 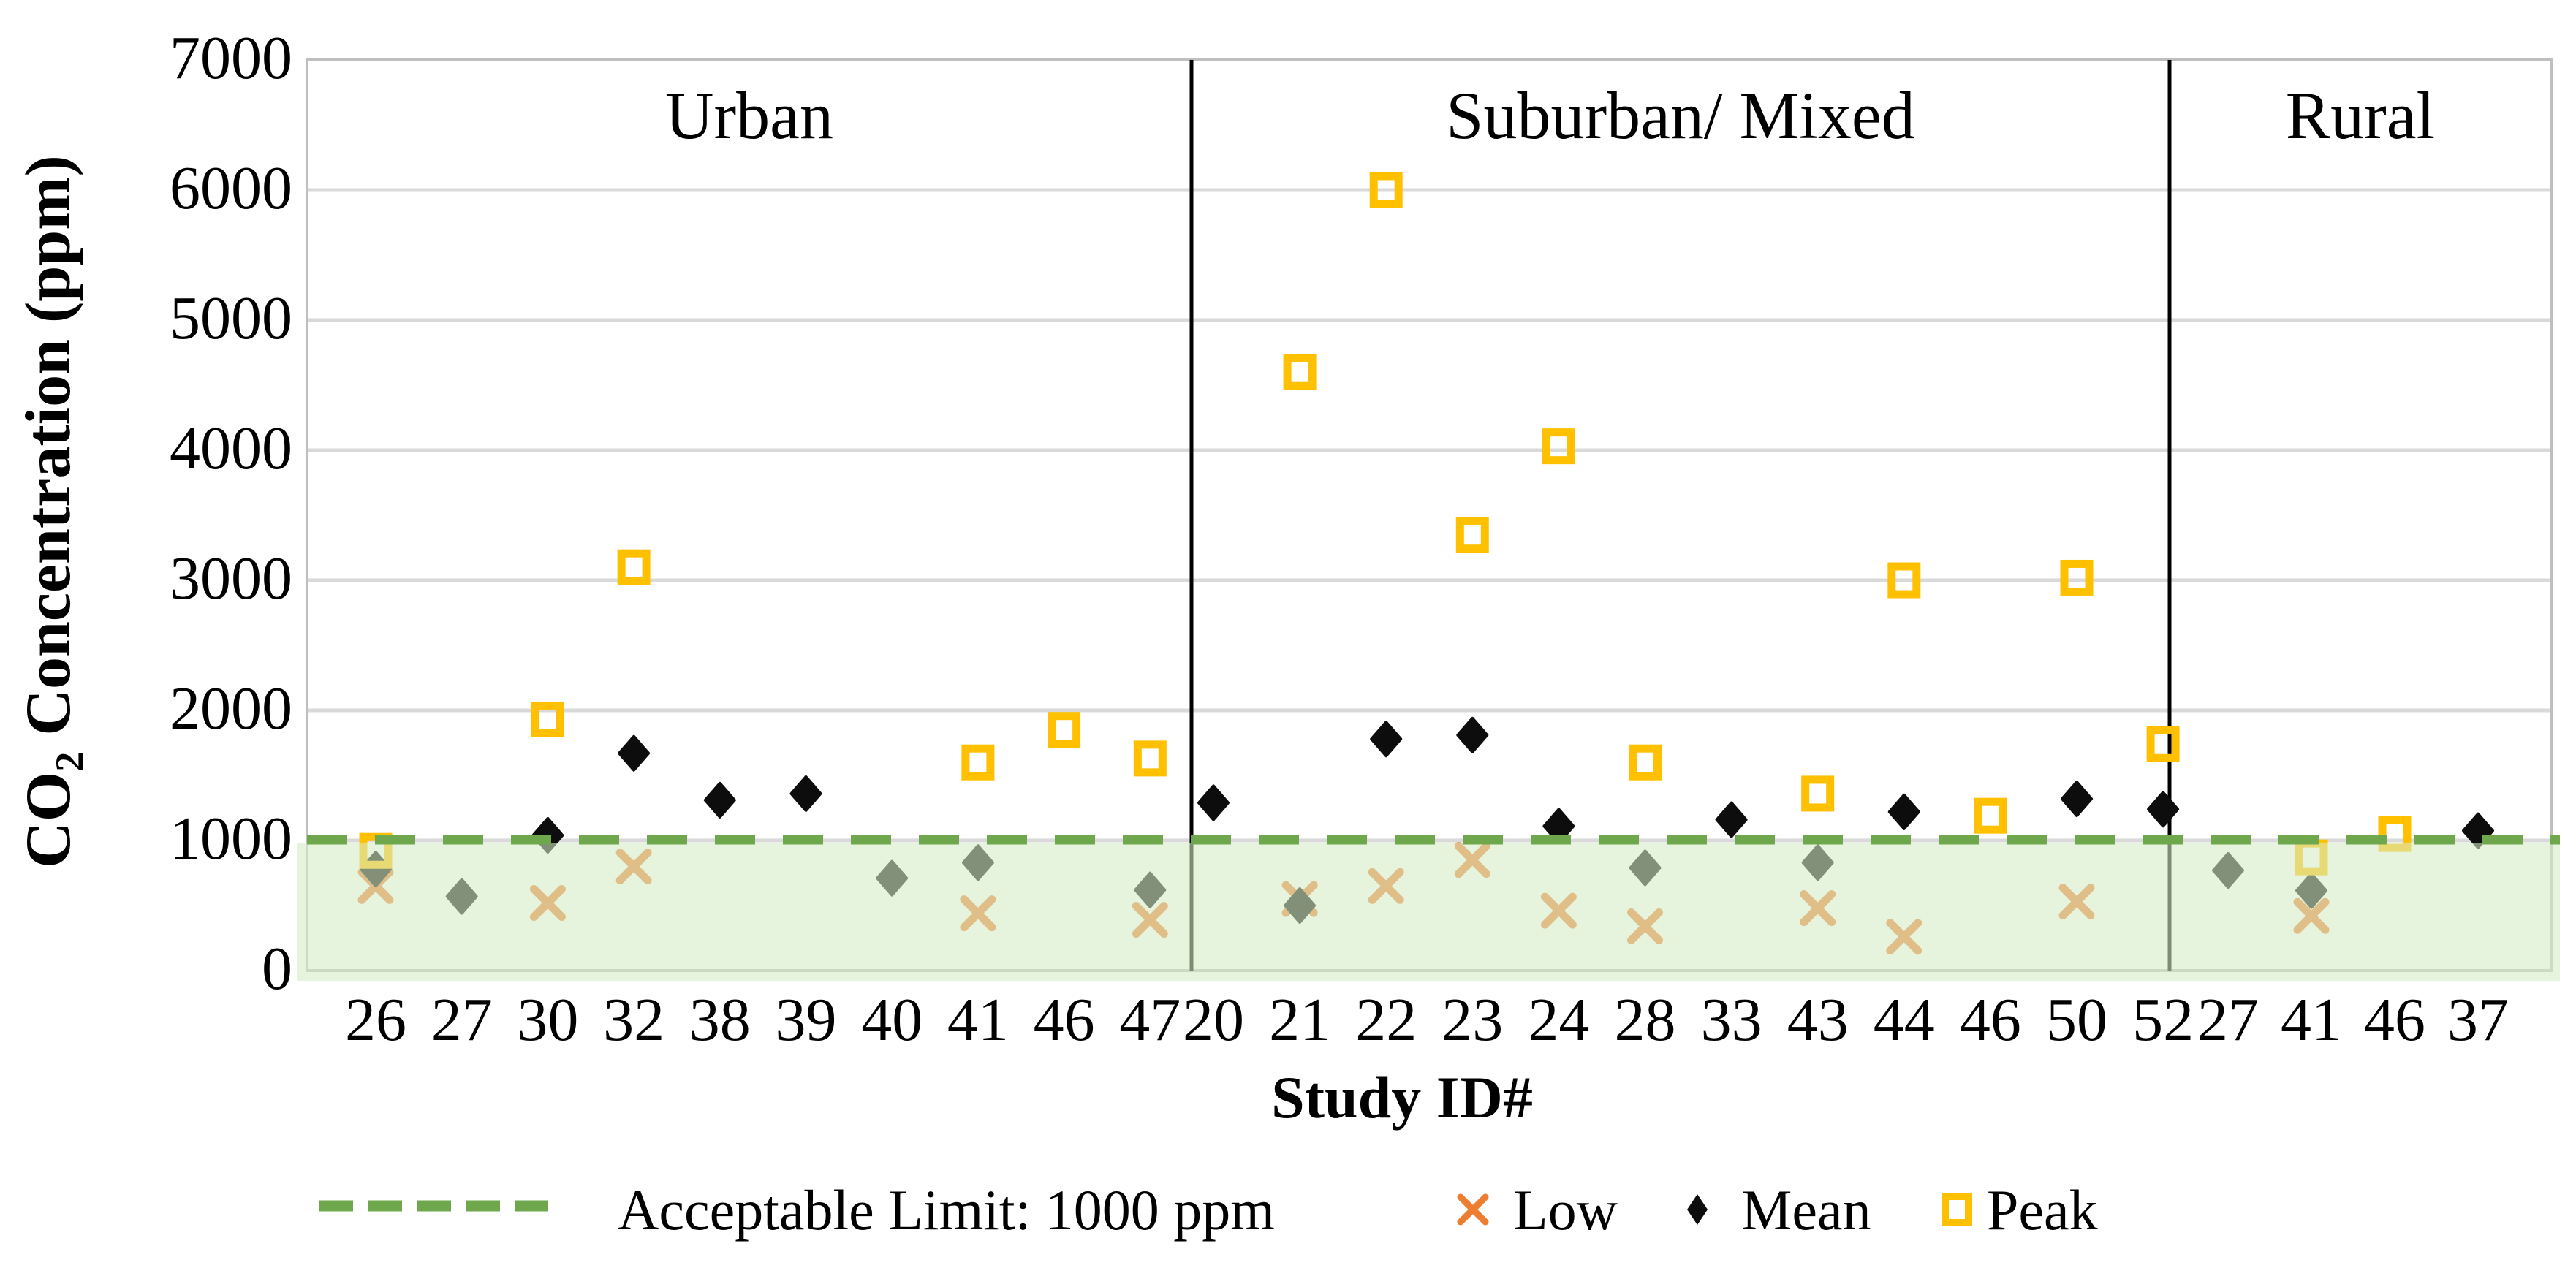 What do you see at coordinates (277, 969) in the screenshot?
I see `y-tick-label-0: 0` at bounding box center [277, 969].